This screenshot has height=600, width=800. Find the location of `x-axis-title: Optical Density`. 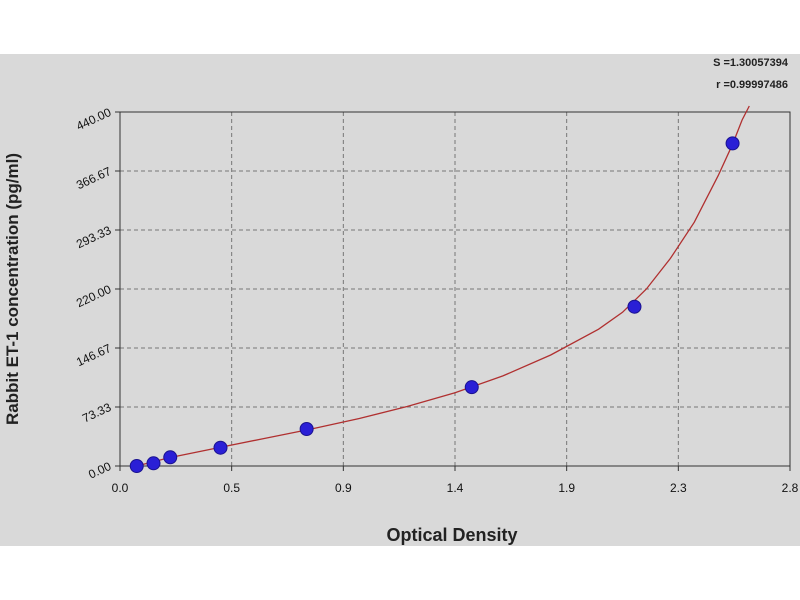

x-axis-title: Optical Density is located at coordinates (451, 535).